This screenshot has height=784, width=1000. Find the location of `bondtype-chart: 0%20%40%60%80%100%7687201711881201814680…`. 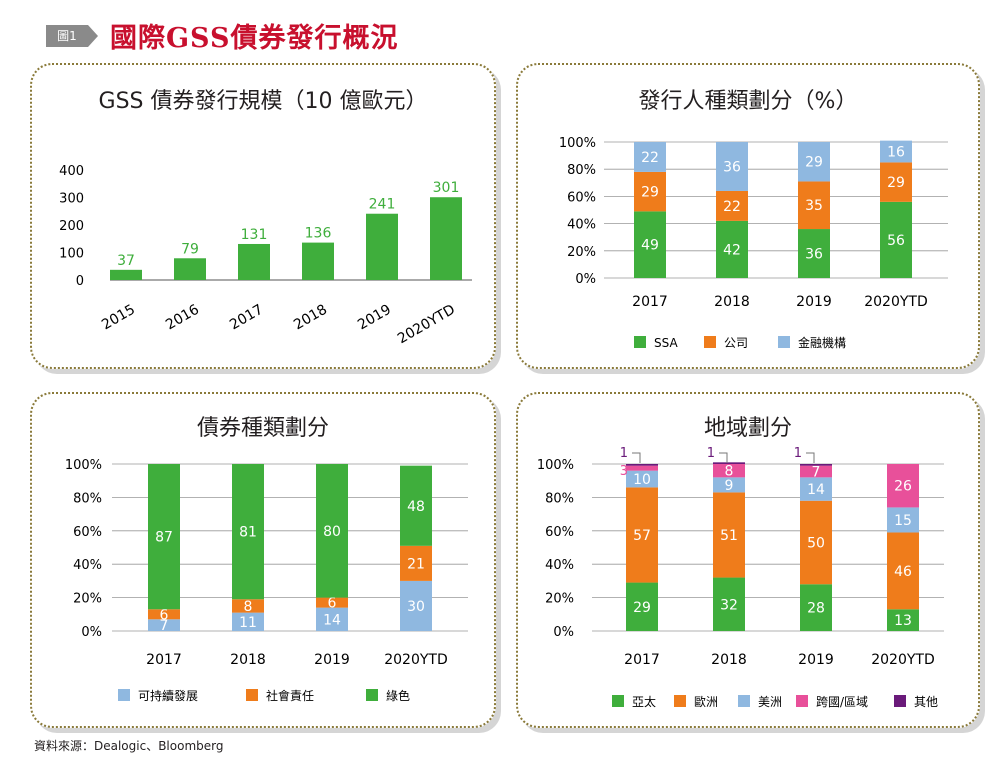

bondtype-chart: 0%20%40%60%80%100%7687201711881201814680… is located at coordinates (266, 580).